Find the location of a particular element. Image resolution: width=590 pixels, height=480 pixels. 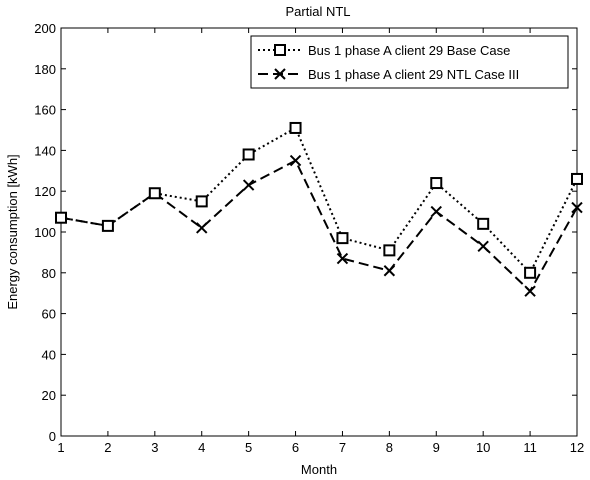

y-axis-label: Energy consumption [kWh] is located at coordinates (12, 231).